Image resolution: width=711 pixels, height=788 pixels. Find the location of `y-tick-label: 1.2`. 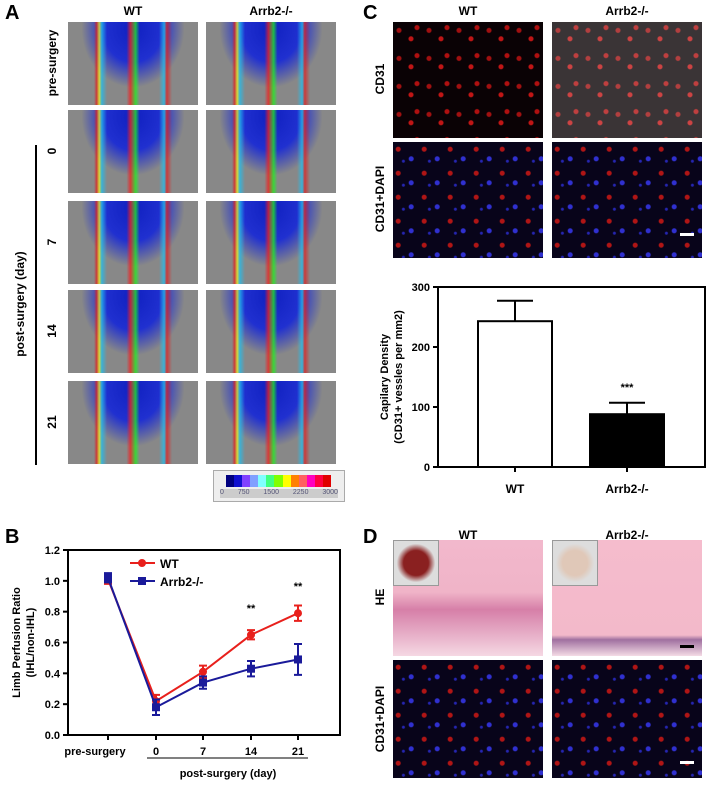

y-tick-label: 1.2 is located at coordinates (52, 551).